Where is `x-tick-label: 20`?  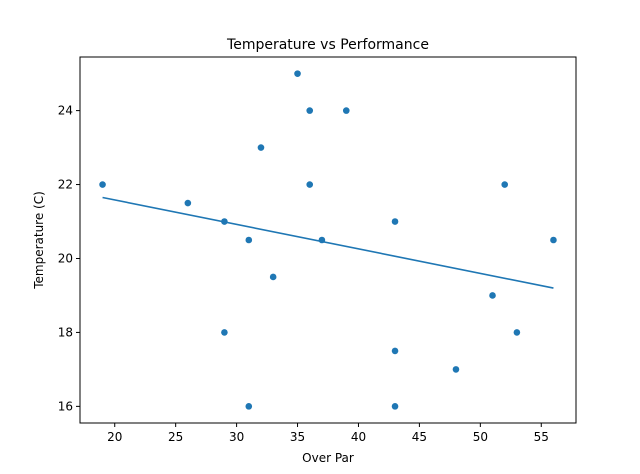
x-tick-label: 20 is located at coordinates (114, 437).